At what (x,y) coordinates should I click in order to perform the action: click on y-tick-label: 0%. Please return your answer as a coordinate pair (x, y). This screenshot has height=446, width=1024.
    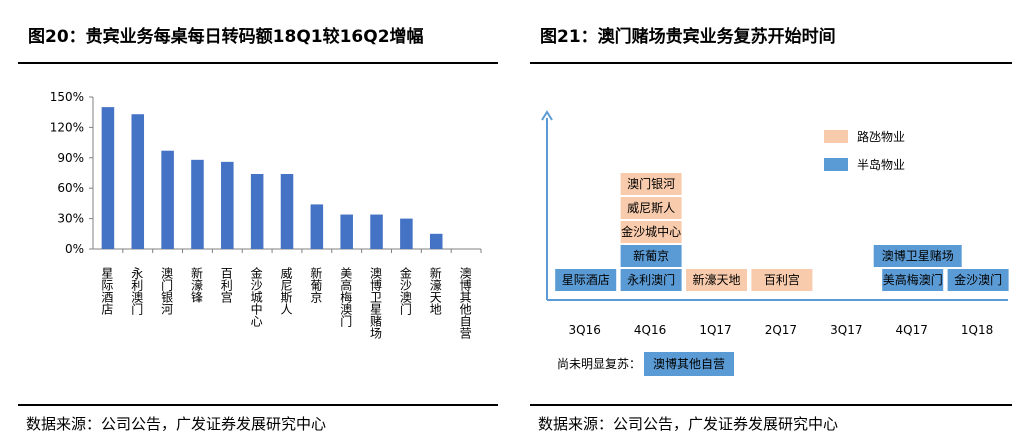
    Looking at the image, I should click on (74, 249).